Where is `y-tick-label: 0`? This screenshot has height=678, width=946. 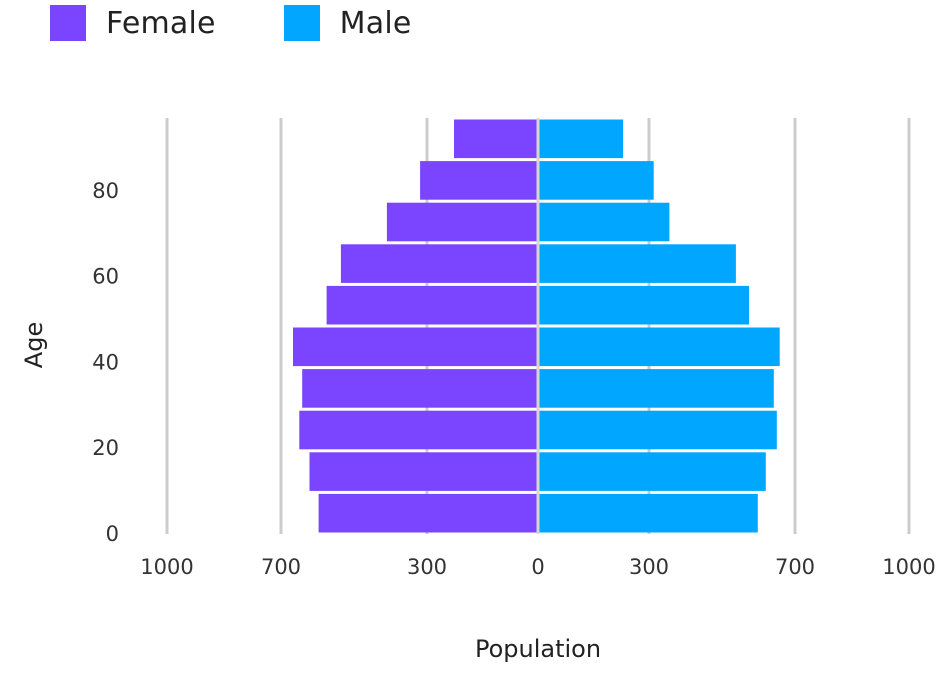 y-tick-label: 0 is located at coordinates (112, 534).